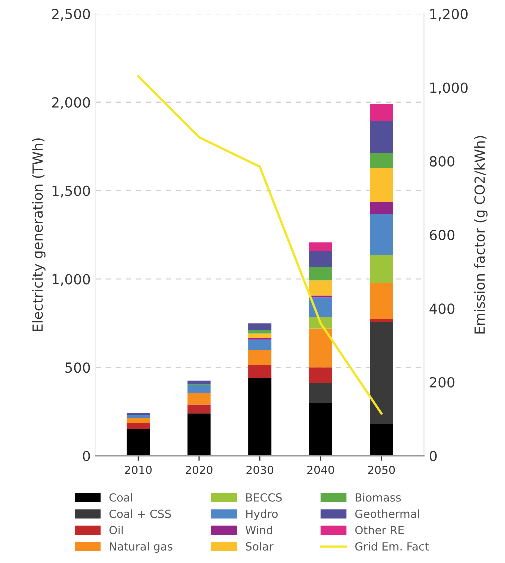  I want to click on legend-label: Oil, so click(116, 530).